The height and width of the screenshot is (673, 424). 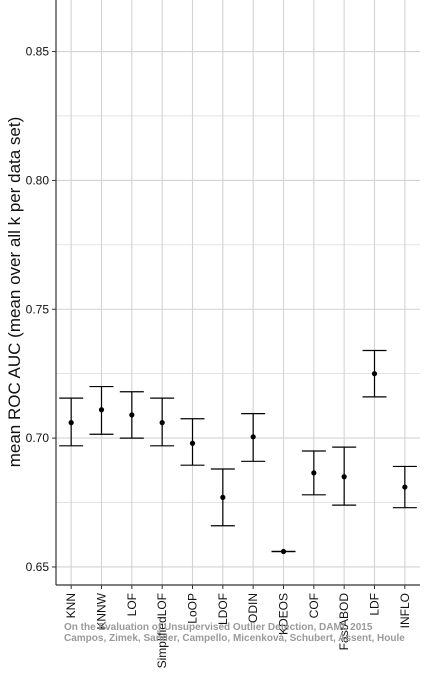 What do you see at coordinates (193, 608) in the screenshot?
I see `x-tick-label: LoOP` at bounding box center [193, 608].